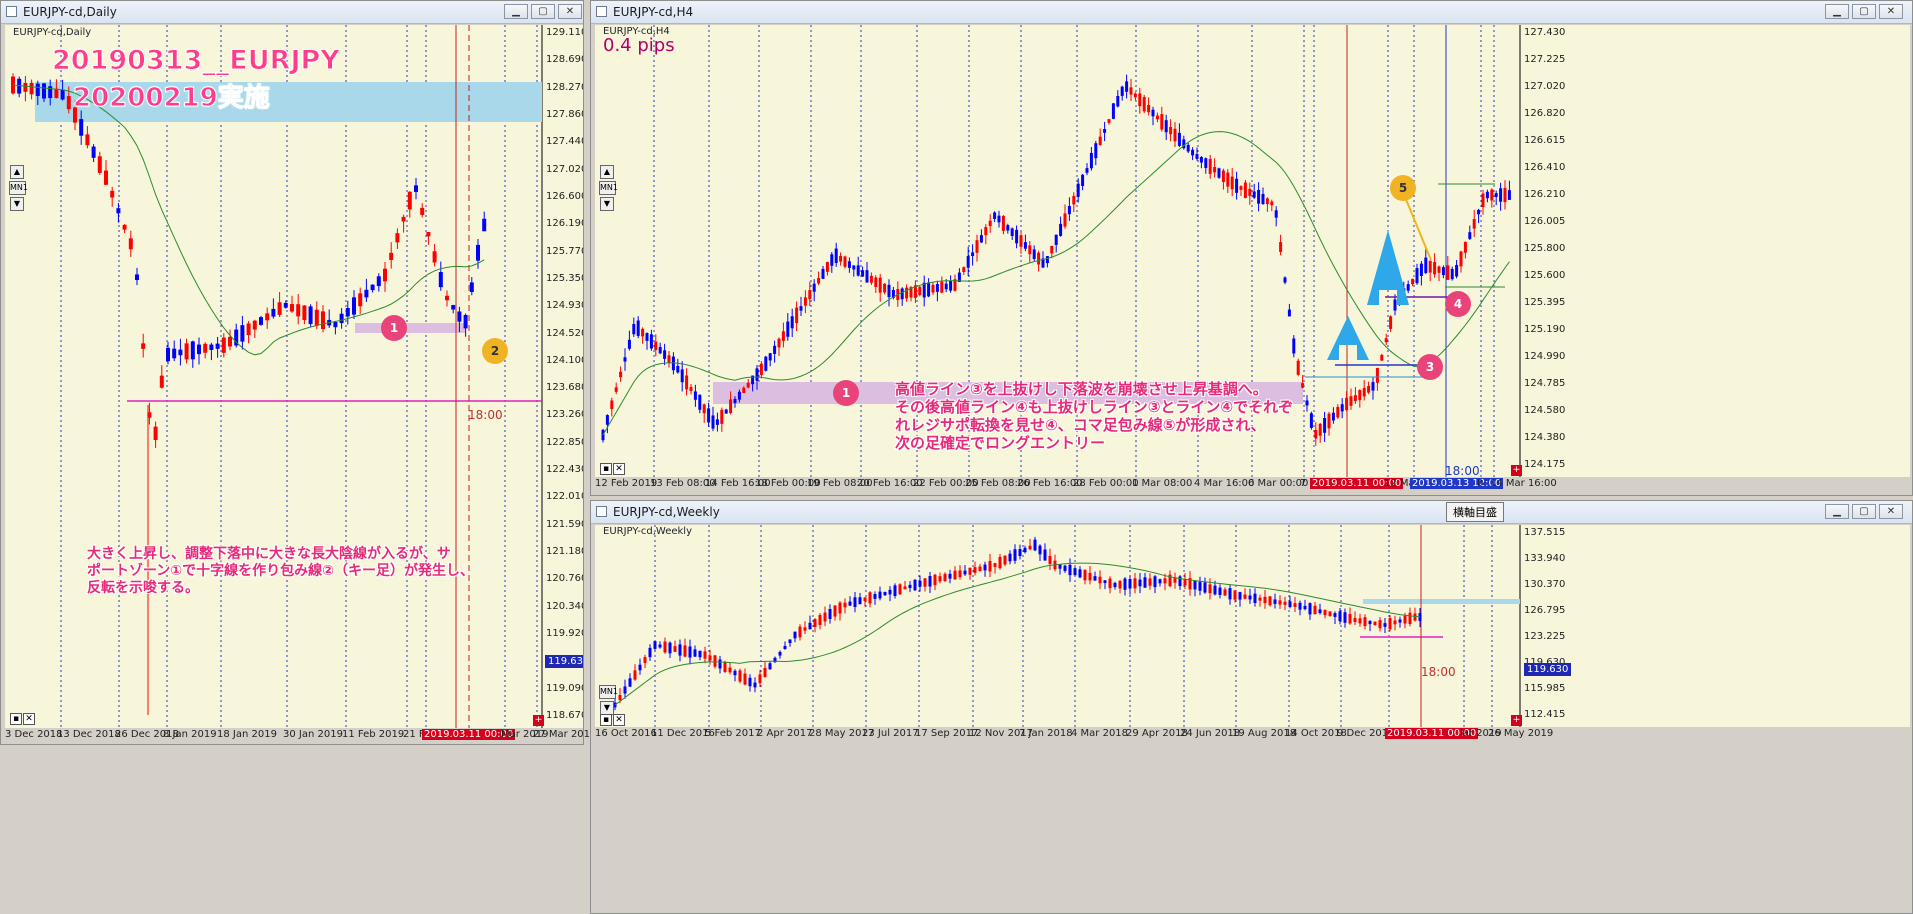 The height and width of the screenshot is (914, 1913). What do you see at coordinates (248, 220) in the screenshot?
I see `moving-average-line` at bounding box center [248, 220].